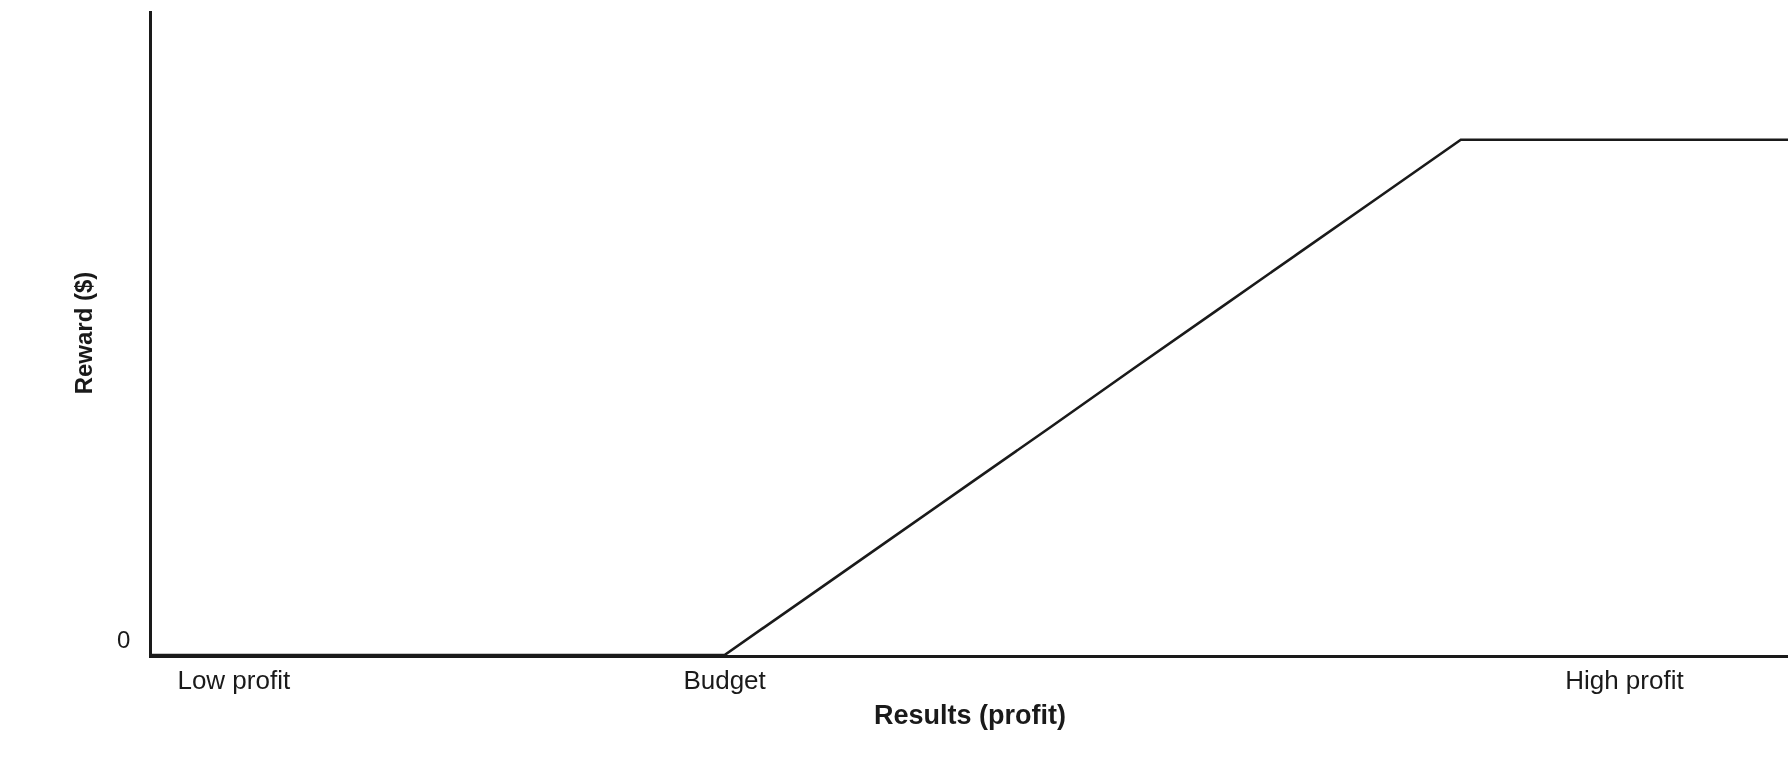 The height and width of the screenshot is (758, 1792). Describe the element at coordinates (84, 333) in the screenshot. I see `y-axis-title: Reward ($)` at that location.